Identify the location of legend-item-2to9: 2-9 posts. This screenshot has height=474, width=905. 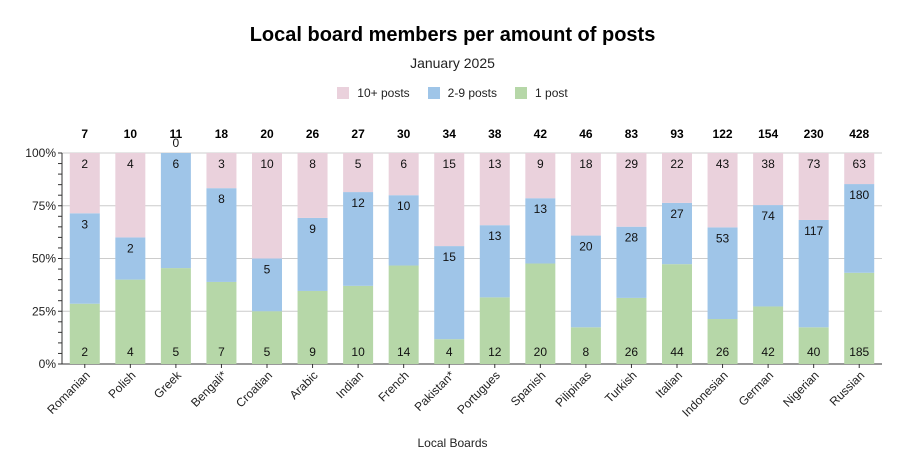
(462, 93).